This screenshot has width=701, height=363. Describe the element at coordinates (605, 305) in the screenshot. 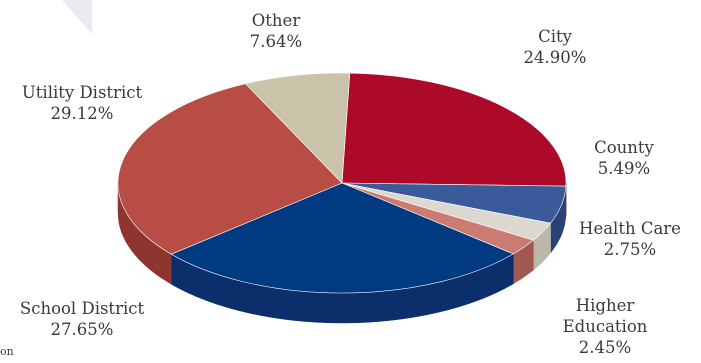

I see `label-higher-education-line1: Higher` at that location.